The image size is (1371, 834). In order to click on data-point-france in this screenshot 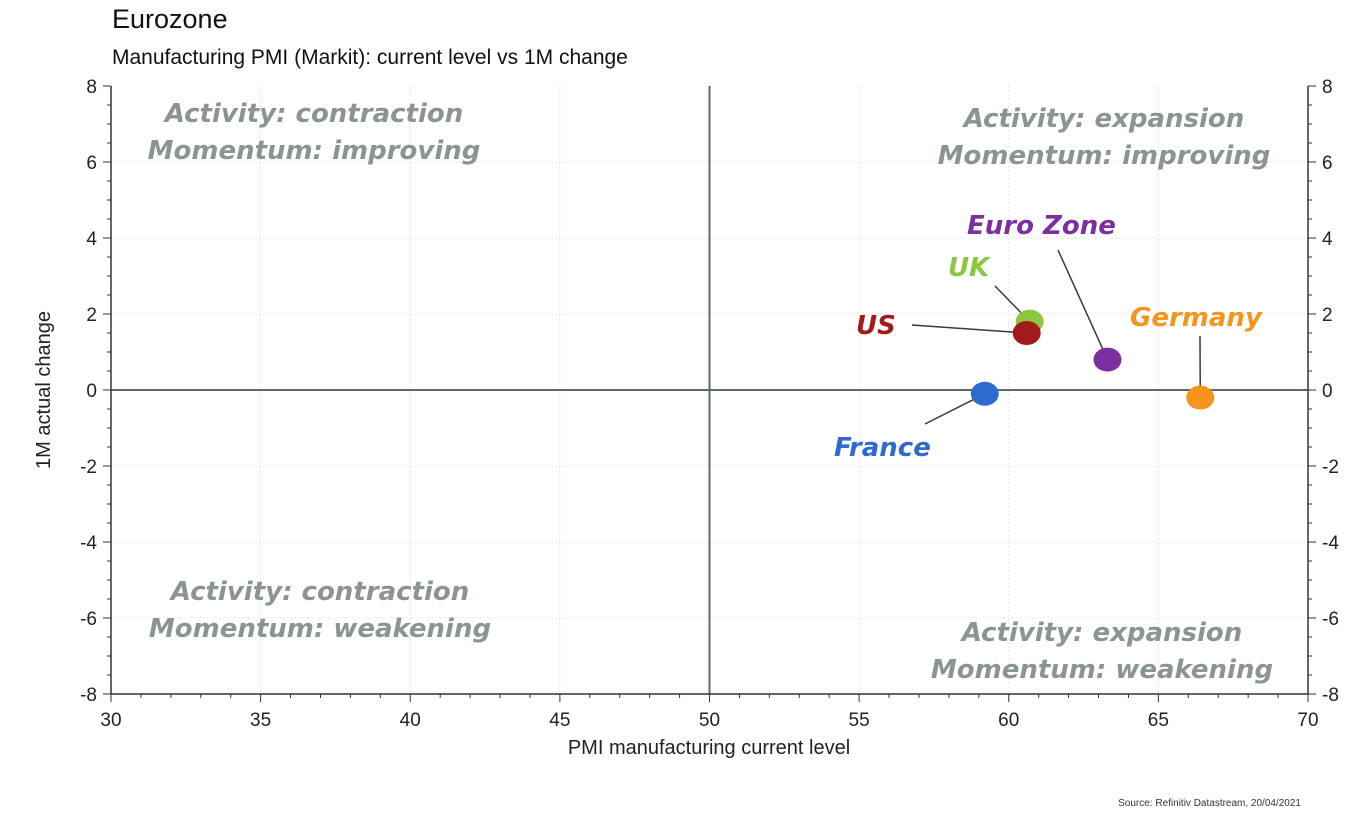, I will do `click(984, 393)`.